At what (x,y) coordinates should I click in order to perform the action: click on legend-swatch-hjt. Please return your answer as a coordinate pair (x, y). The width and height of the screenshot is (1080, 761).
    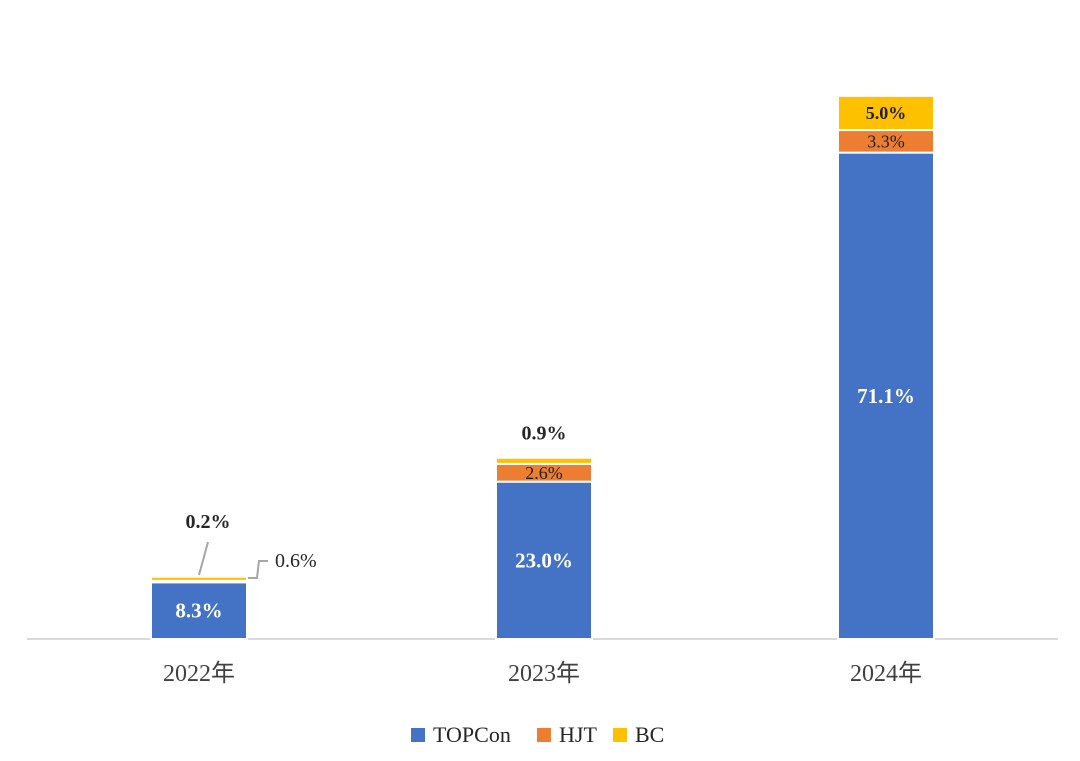
    Looking at the image, I should click on (544, 735).